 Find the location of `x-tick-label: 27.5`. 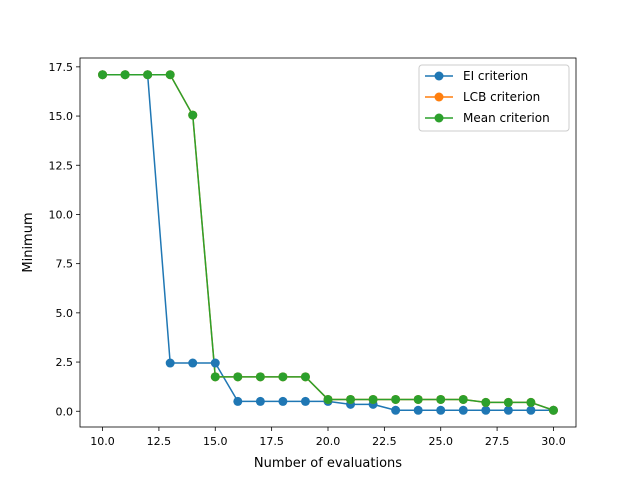

x-tick-label: 27.5 is located at coordinates (497, 441).